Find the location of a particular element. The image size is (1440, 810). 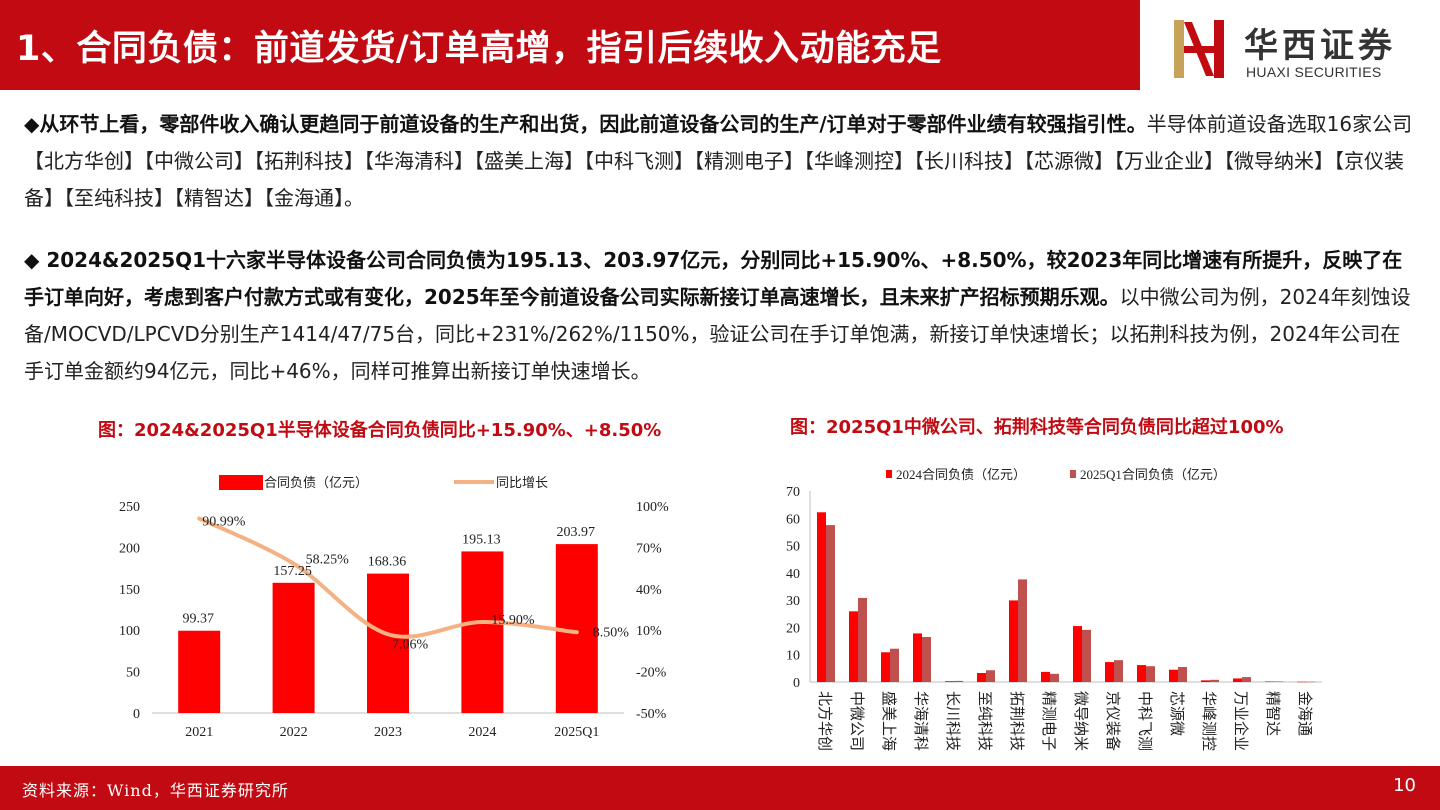

source-note: 资料来源：Wind，华西证券研究所 is located at coordinates (155, 790).